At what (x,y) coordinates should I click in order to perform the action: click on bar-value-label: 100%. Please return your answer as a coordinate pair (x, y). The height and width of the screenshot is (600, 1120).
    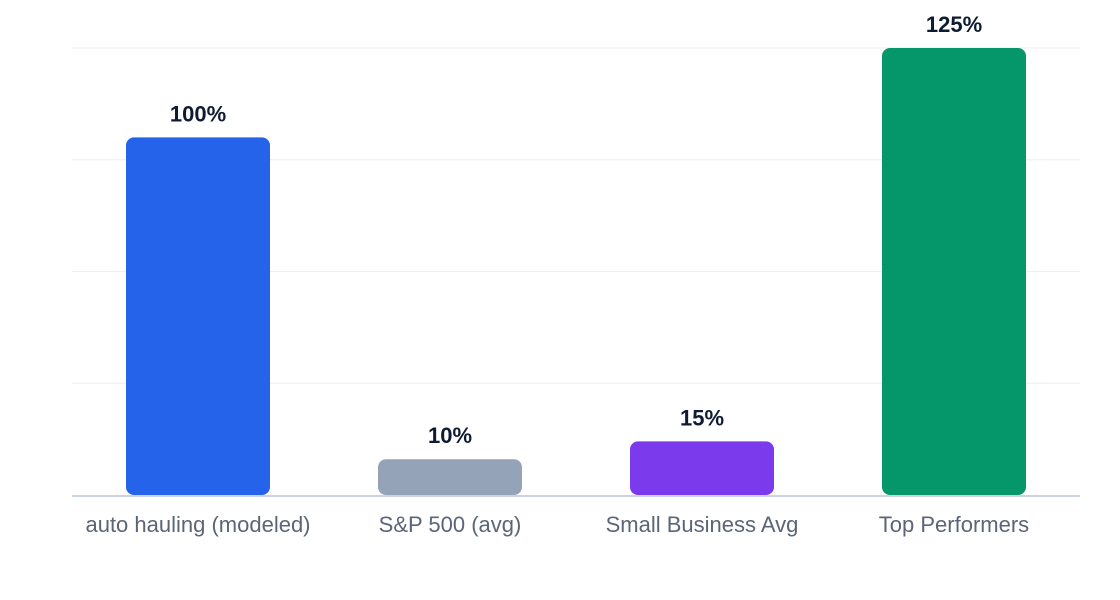
    Looking at the image, I should click on (198, 113).